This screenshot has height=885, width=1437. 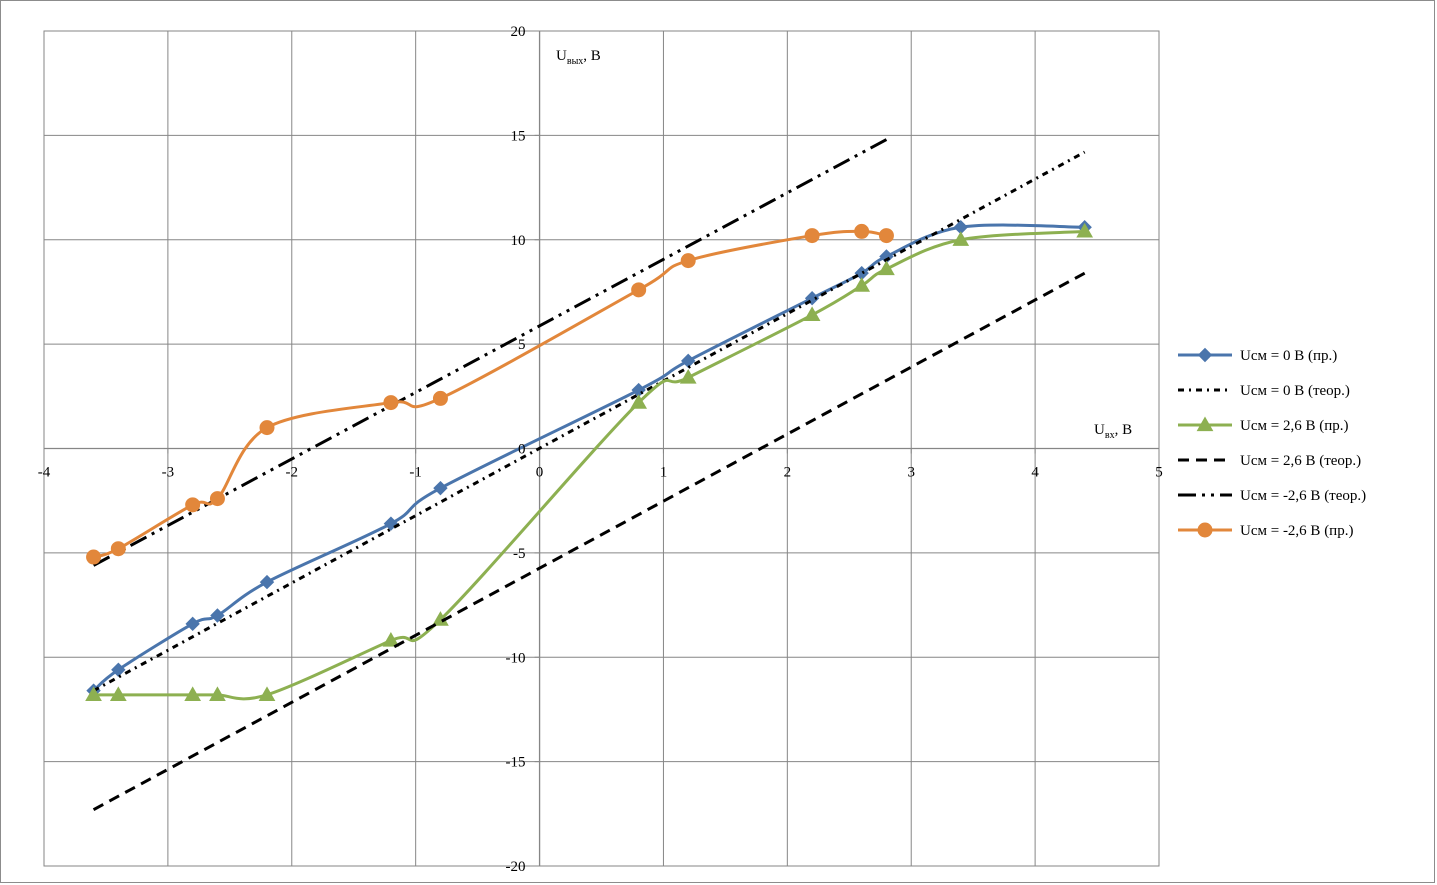 I want to click on y-tick-label: 0, so click(x=522, y=450).